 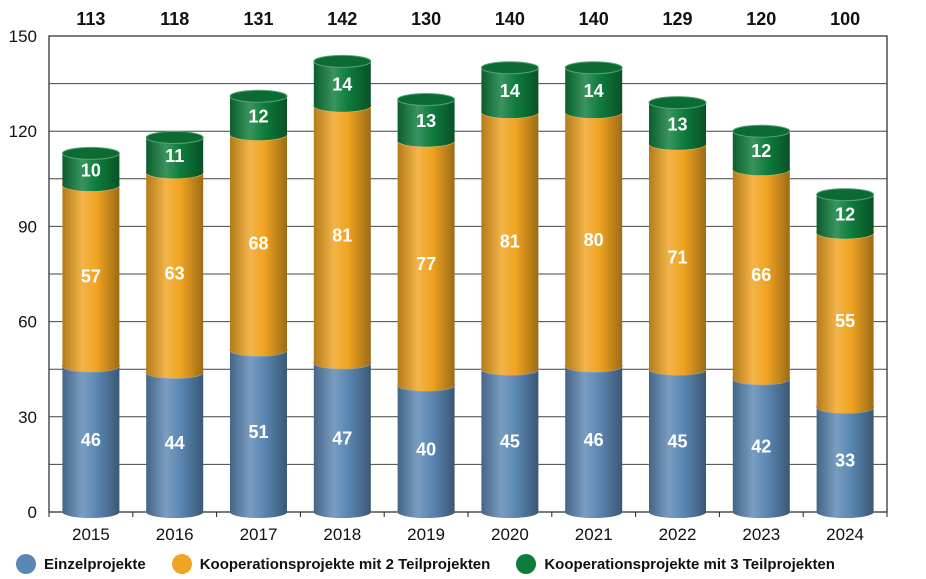 I want to click on total-label: 118, so click(x=174, y=19).